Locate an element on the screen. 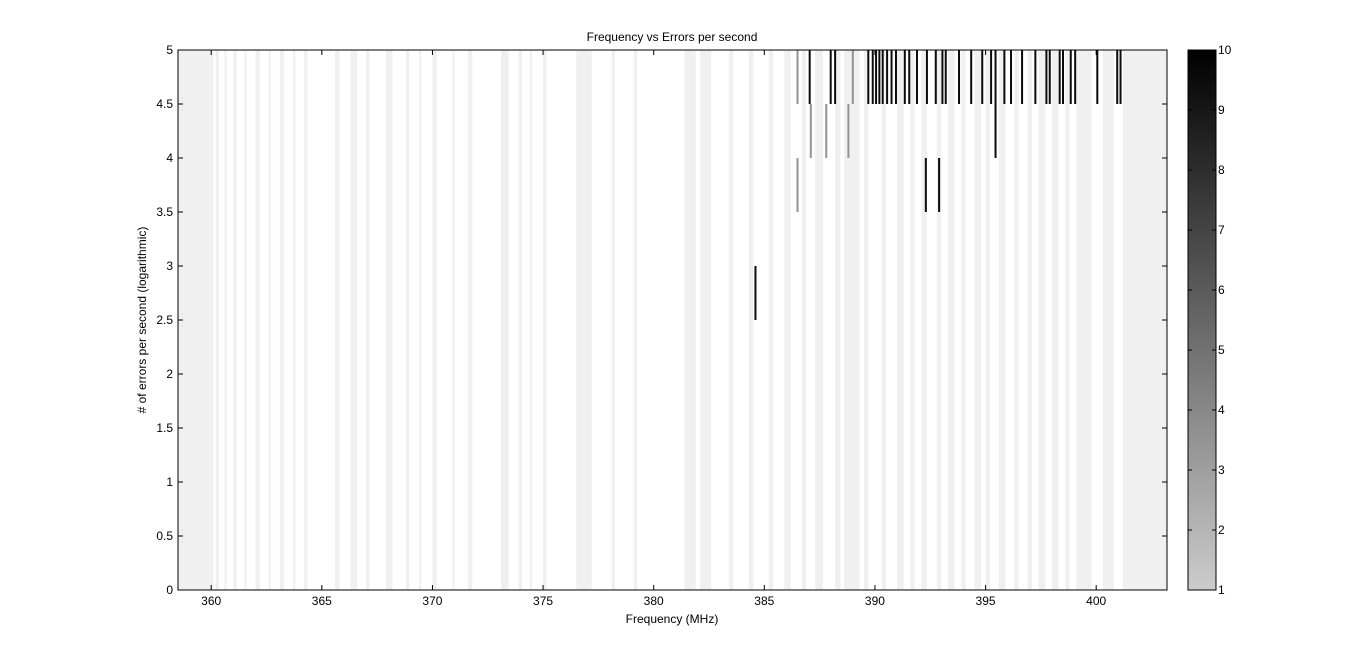 This screenshot has height=662, width=1366. colorbar-tick-label: 1 is located at coordinates (1221, 590).